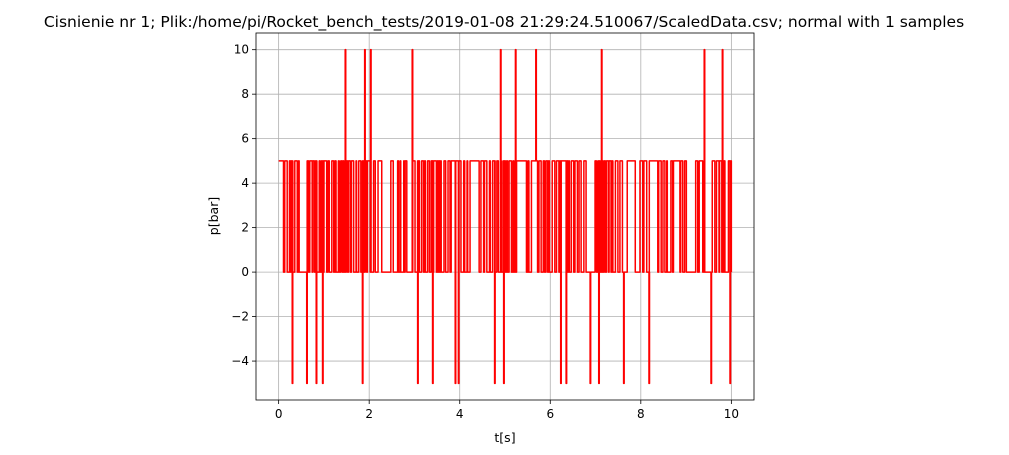 This screenshot has height=455, width=1009. Describe the element at coordinates (240, 361) in the screenshot. I see `y-tick-label: −4` at that location.